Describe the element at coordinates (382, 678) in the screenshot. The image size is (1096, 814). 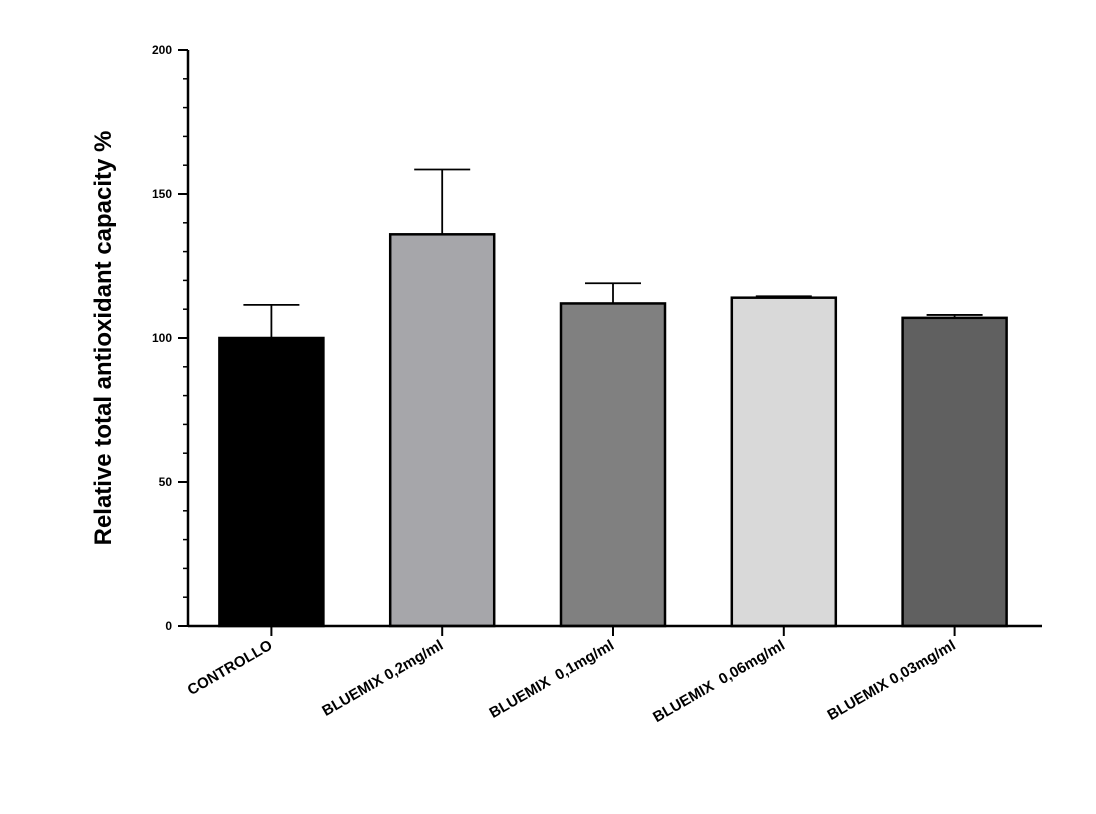
I see `x-tick-label: BLUEMIX 0,2mg/ml` at that location.